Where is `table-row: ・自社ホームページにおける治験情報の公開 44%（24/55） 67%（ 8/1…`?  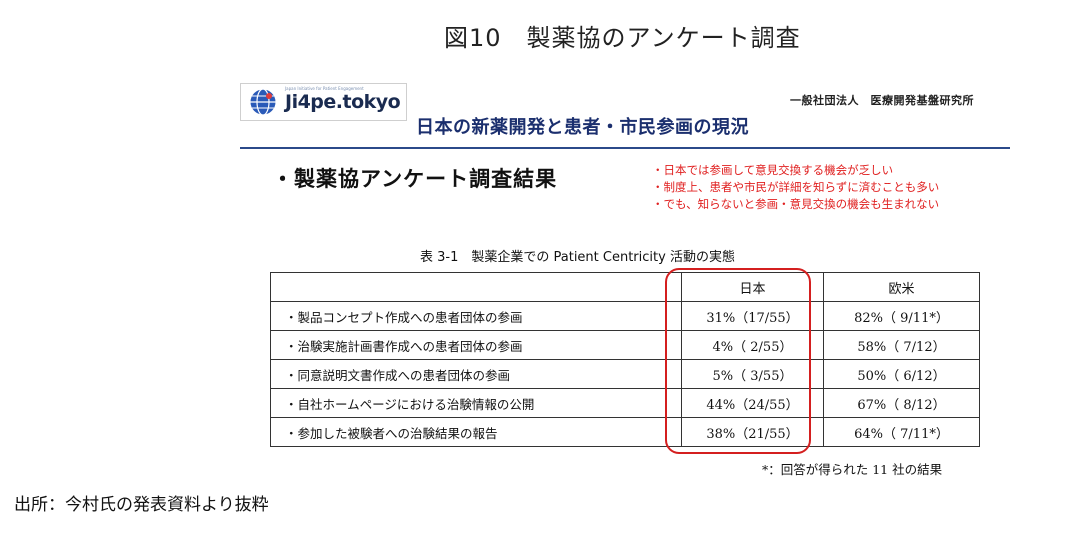
table-row: ・自社ホームページにおける治験情報の公開 44%（24/55） 67%（ 8/1… is located at coordinates (625, 403).